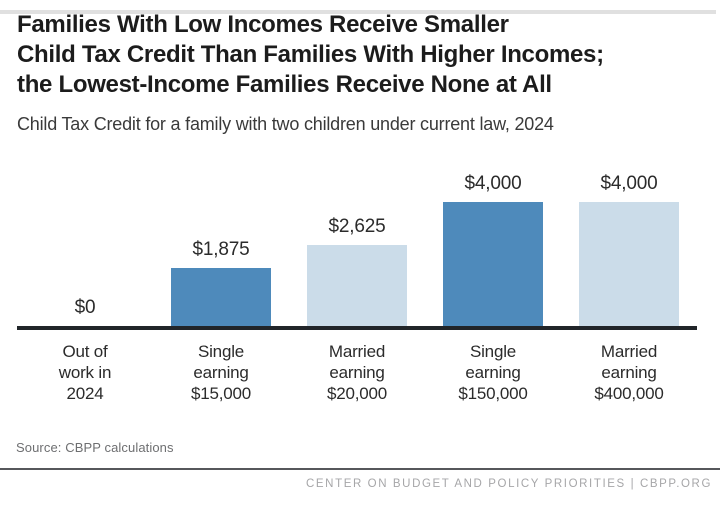 This screenshot has width=720, height=508. I want to click on category-label: Single earning $15,000, so click(221, 372).